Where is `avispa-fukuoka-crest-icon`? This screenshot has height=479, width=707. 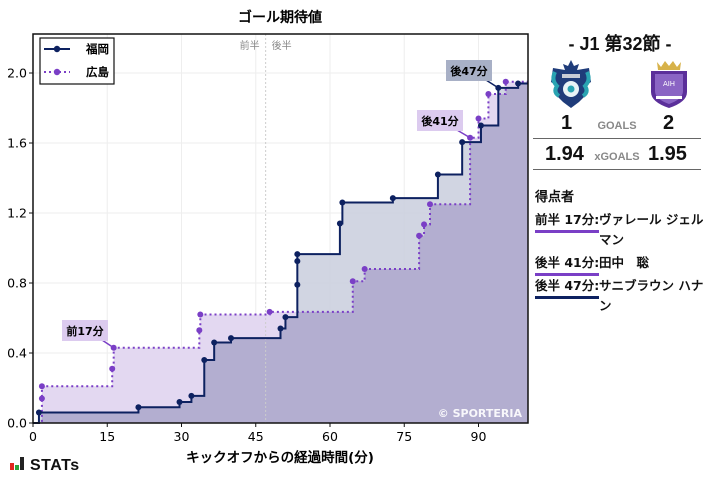 avispa-fukuoka-crest-icon is located at coordinates (571, 84).